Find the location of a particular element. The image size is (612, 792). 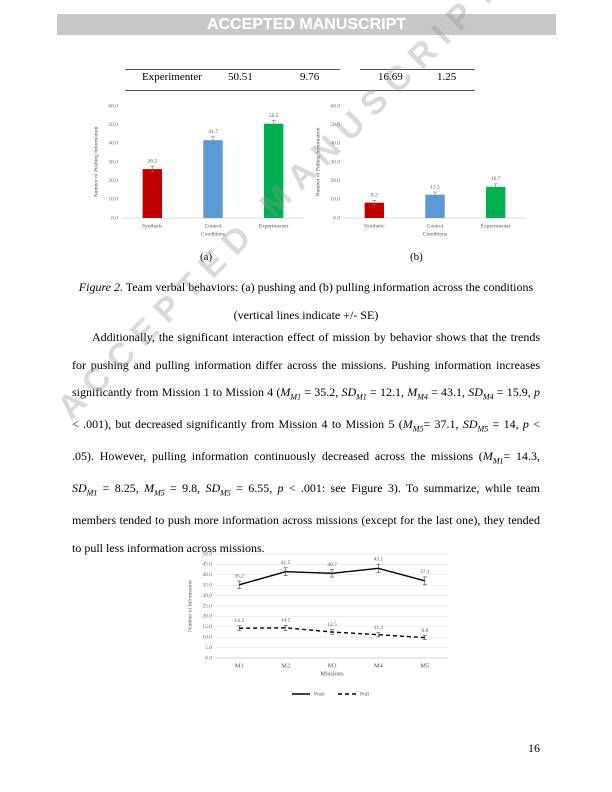

x-tick-label: Control is located at coordinates (213, 226).